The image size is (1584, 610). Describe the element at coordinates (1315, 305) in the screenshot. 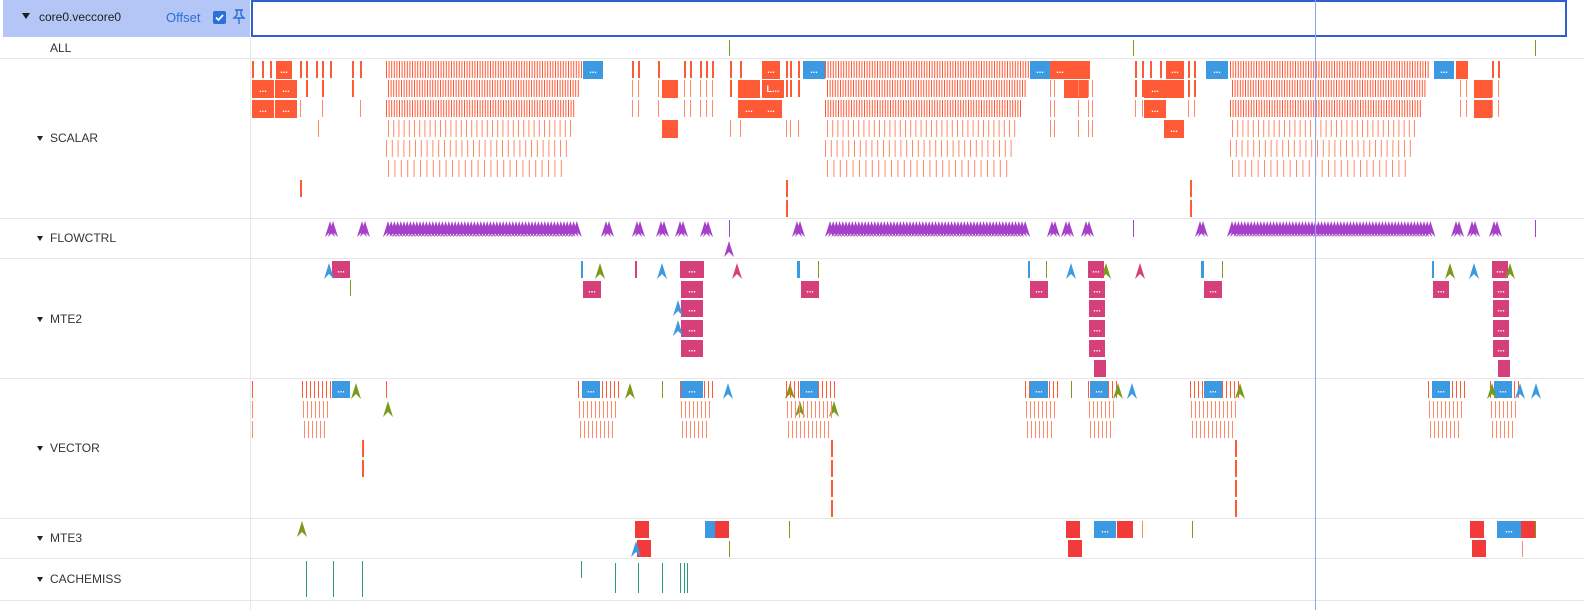

I see `time-cursor` at that location.